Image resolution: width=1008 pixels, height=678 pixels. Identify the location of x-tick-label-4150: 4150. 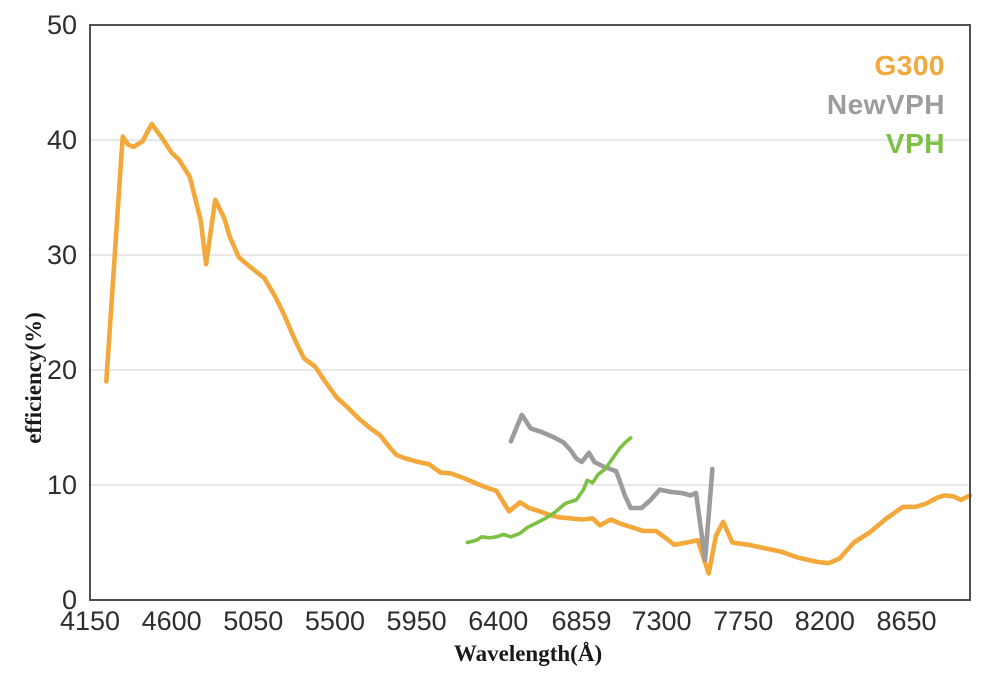
(90, 621).